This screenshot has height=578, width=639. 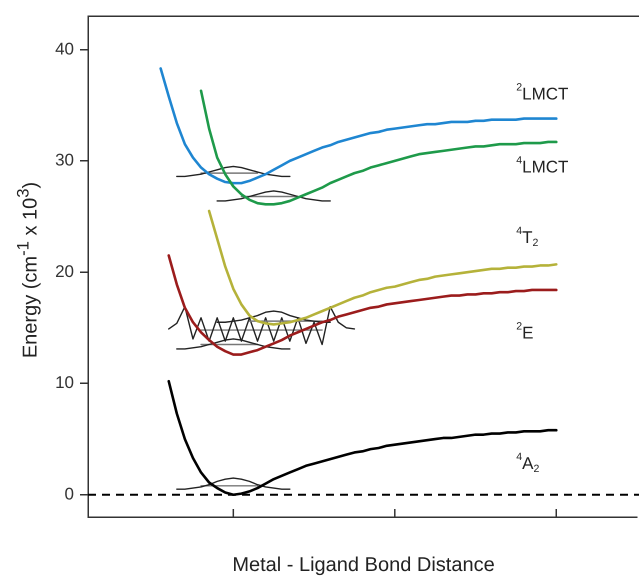 What do you see at coordinates (363, 565) in the screenshot?
I see `x-axis-title: Metal - Ligand Bond Distance` at bounding box center [363, 565].